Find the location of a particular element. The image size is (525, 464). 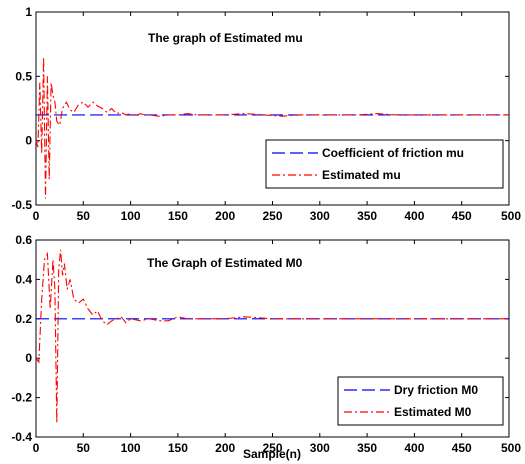

y-tick-label: 0.6 is located at coordinates (23, 240).